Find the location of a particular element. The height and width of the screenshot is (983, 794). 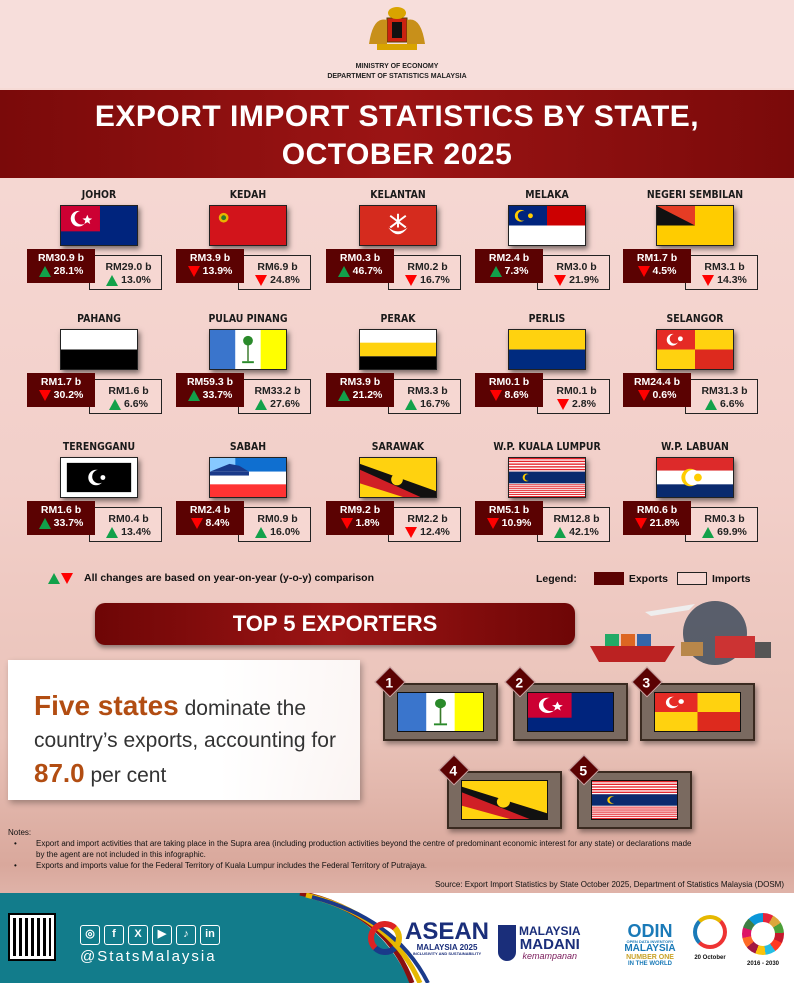

summary-highlight: Five states is located at coordinates (106, 705).